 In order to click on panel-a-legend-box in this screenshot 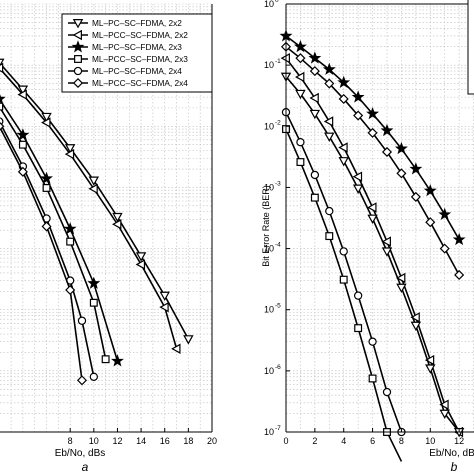, I will do `click(137, 53)`.